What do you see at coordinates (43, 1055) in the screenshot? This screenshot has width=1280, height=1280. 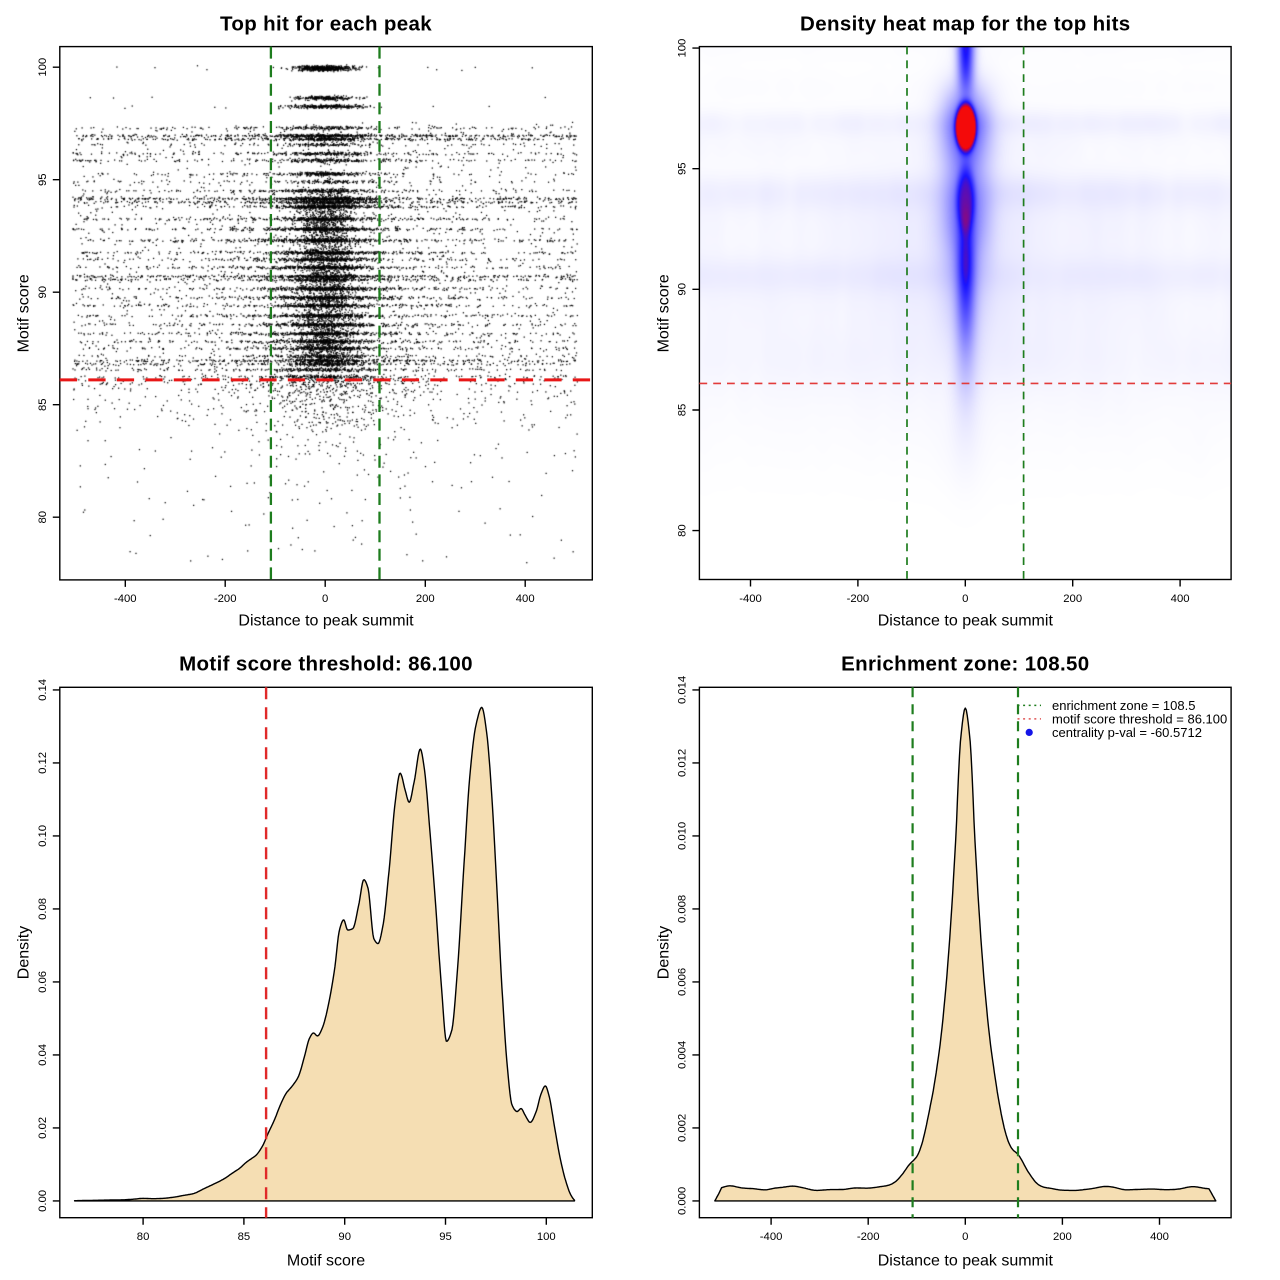 I see `svg-text: 0.04` at bounding box center [43, 1055].